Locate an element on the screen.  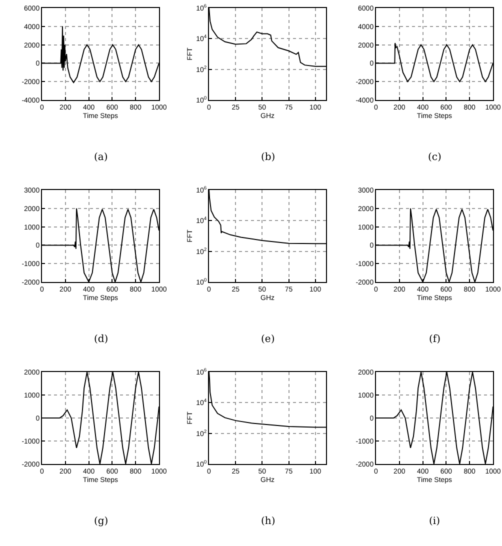
text: (b) is located at coordinates (268, 157).